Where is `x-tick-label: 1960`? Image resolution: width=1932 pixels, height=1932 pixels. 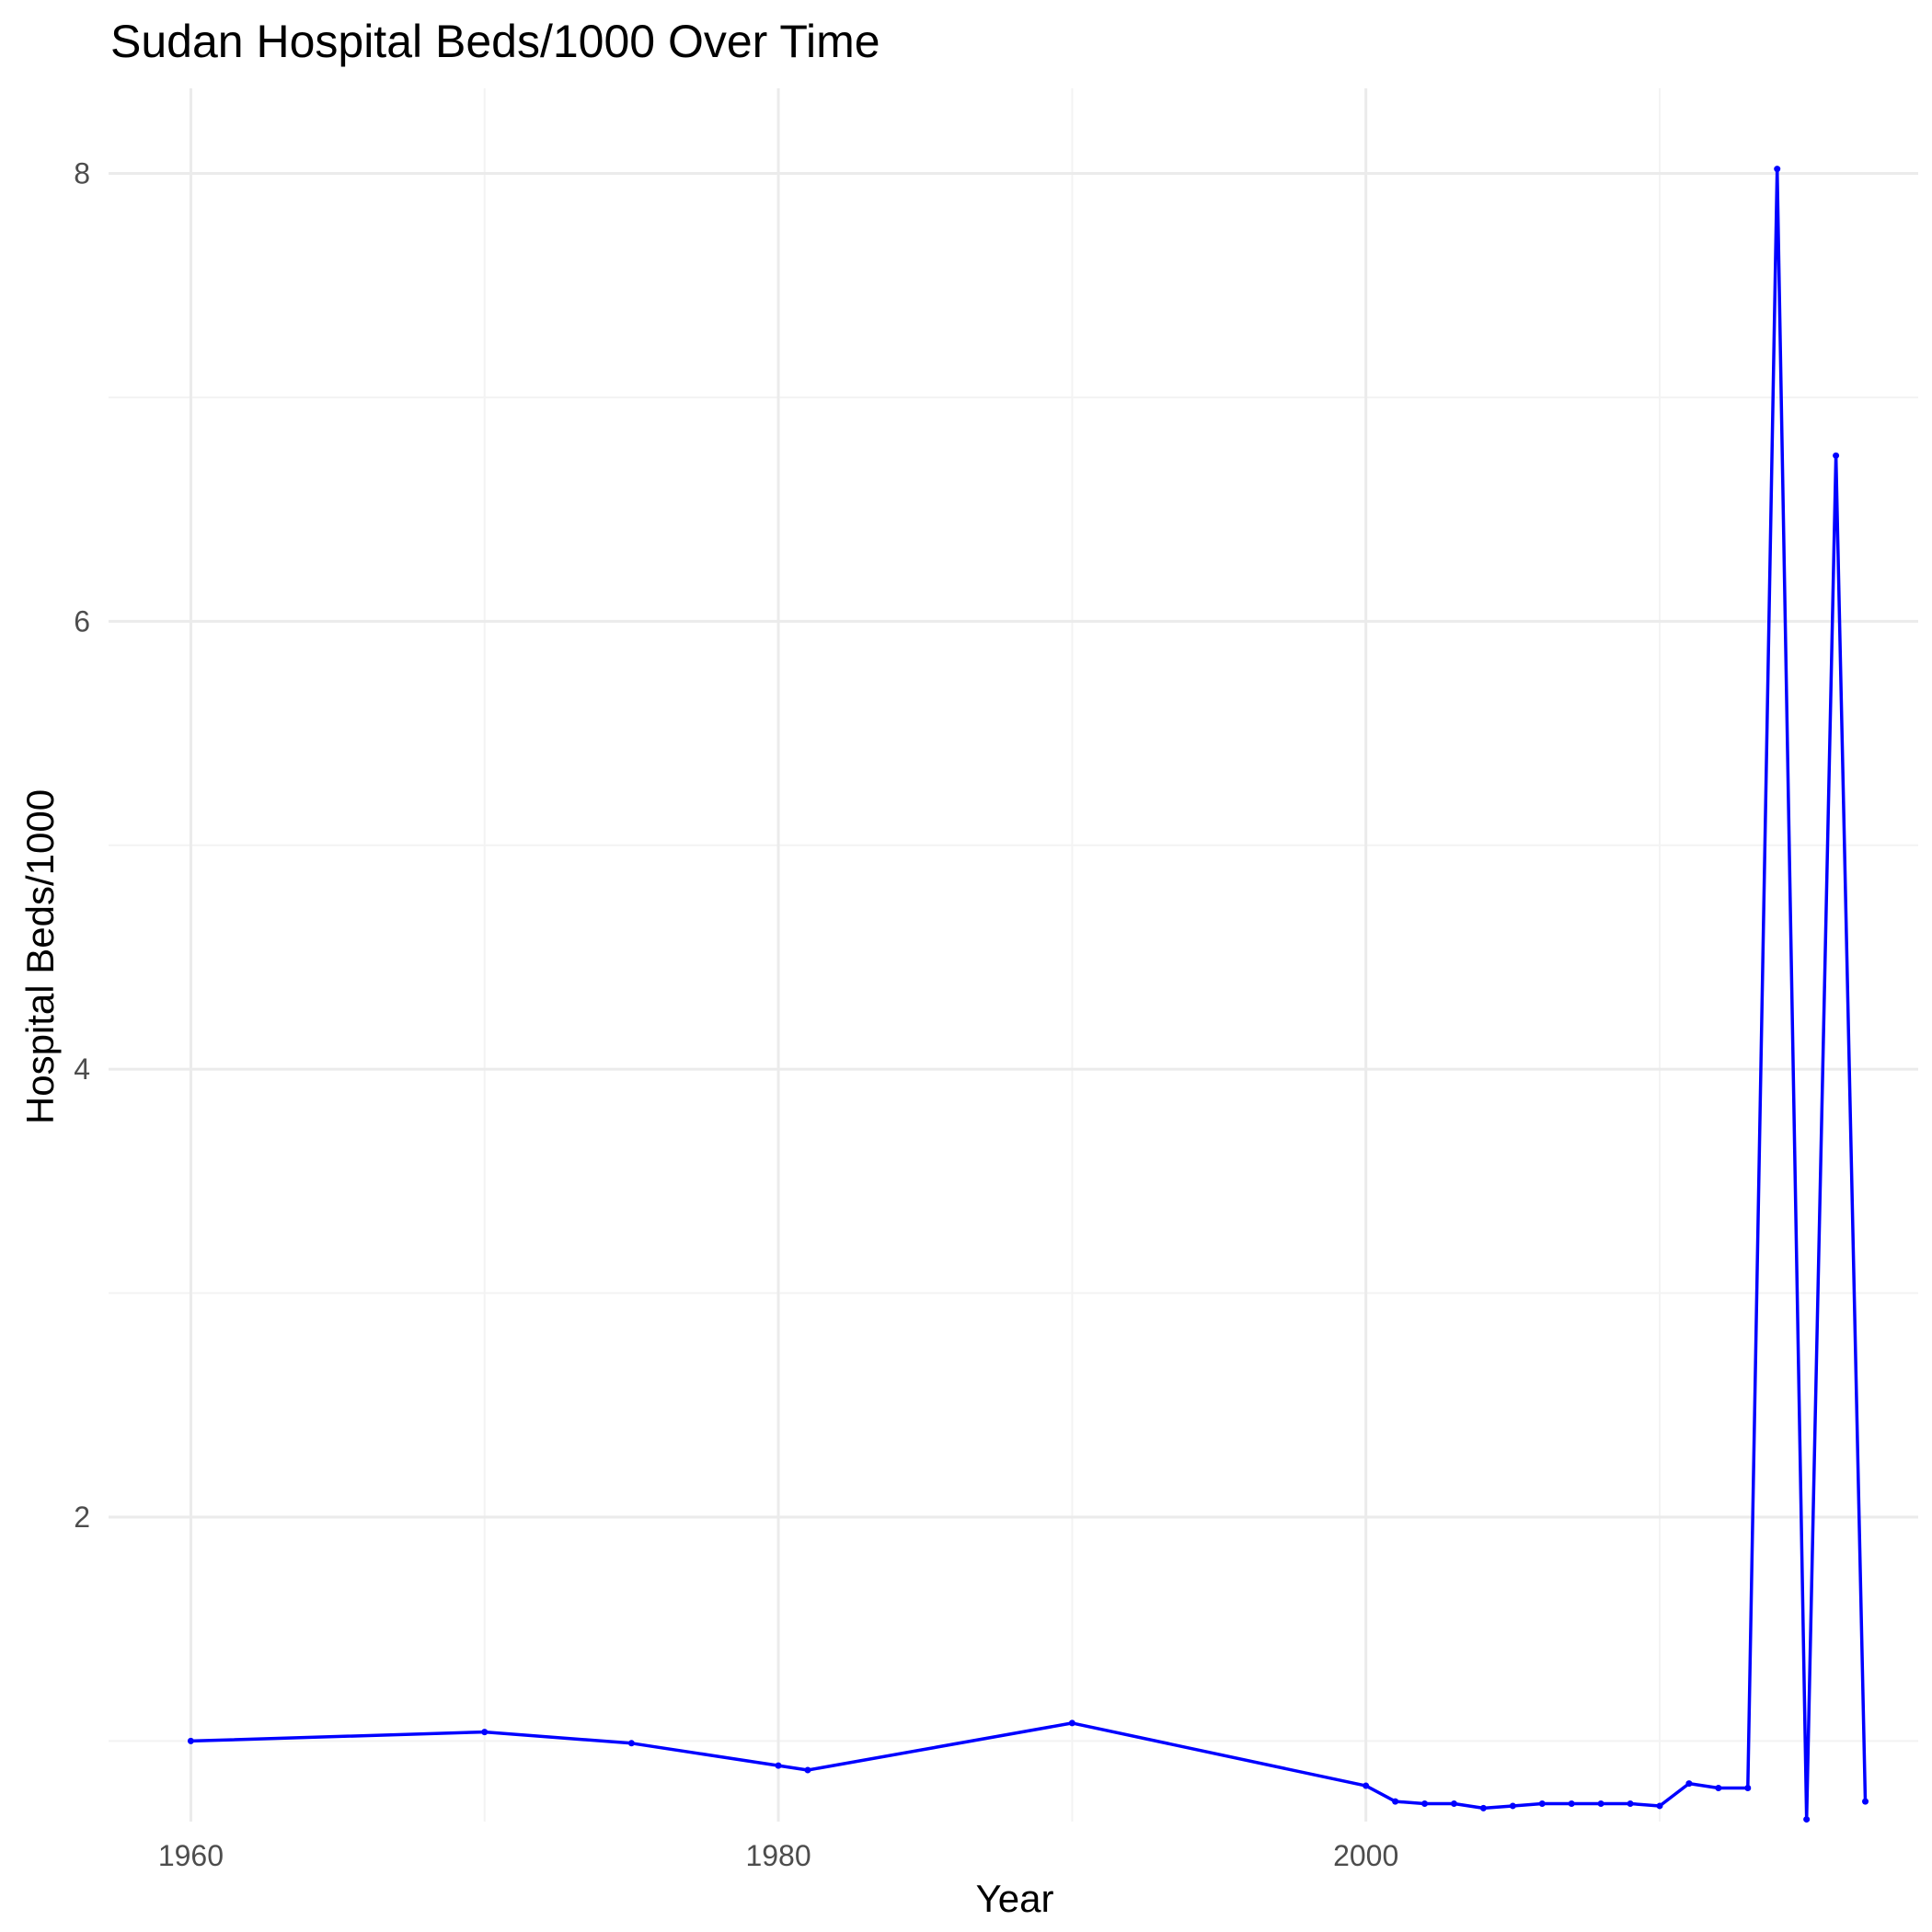
x-tick-label: 1960 is located at coordinates (191, 1855).